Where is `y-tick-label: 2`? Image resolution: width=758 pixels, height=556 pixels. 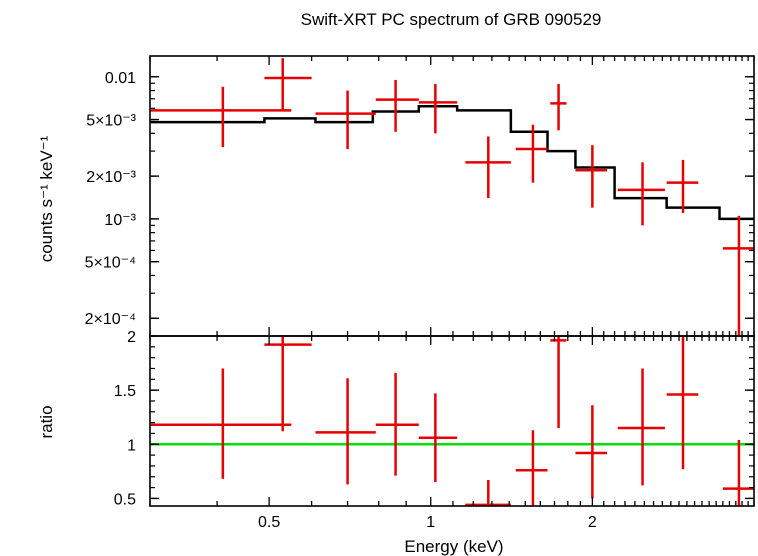 y-tick-label: 2 is located at coordinates (131, 337).